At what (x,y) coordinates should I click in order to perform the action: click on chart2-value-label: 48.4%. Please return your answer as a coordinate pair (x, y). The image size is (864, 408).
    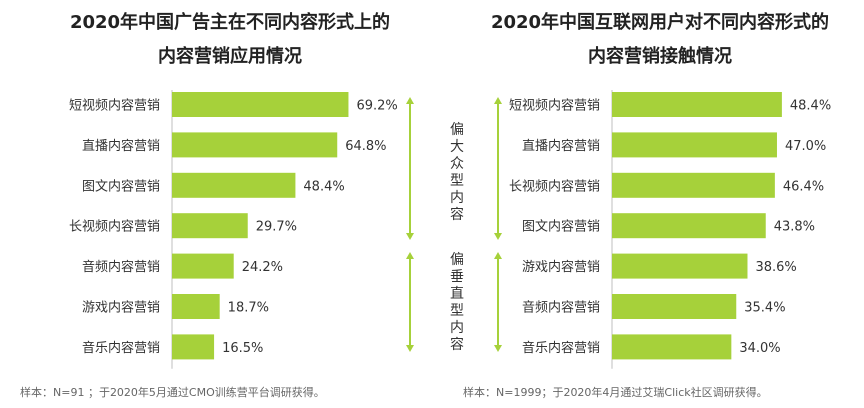
    Looking at the image, I should click on (810, 106).